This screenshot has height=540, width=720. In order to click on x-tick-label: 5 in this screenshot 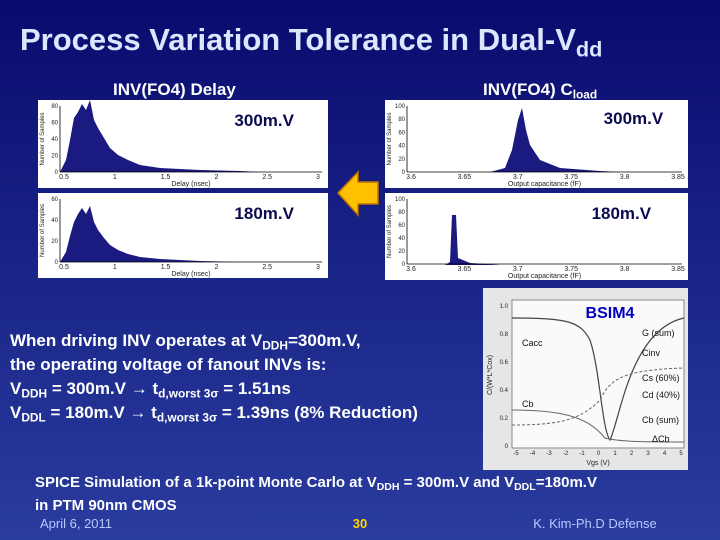, I will do `click(681, 454)`.